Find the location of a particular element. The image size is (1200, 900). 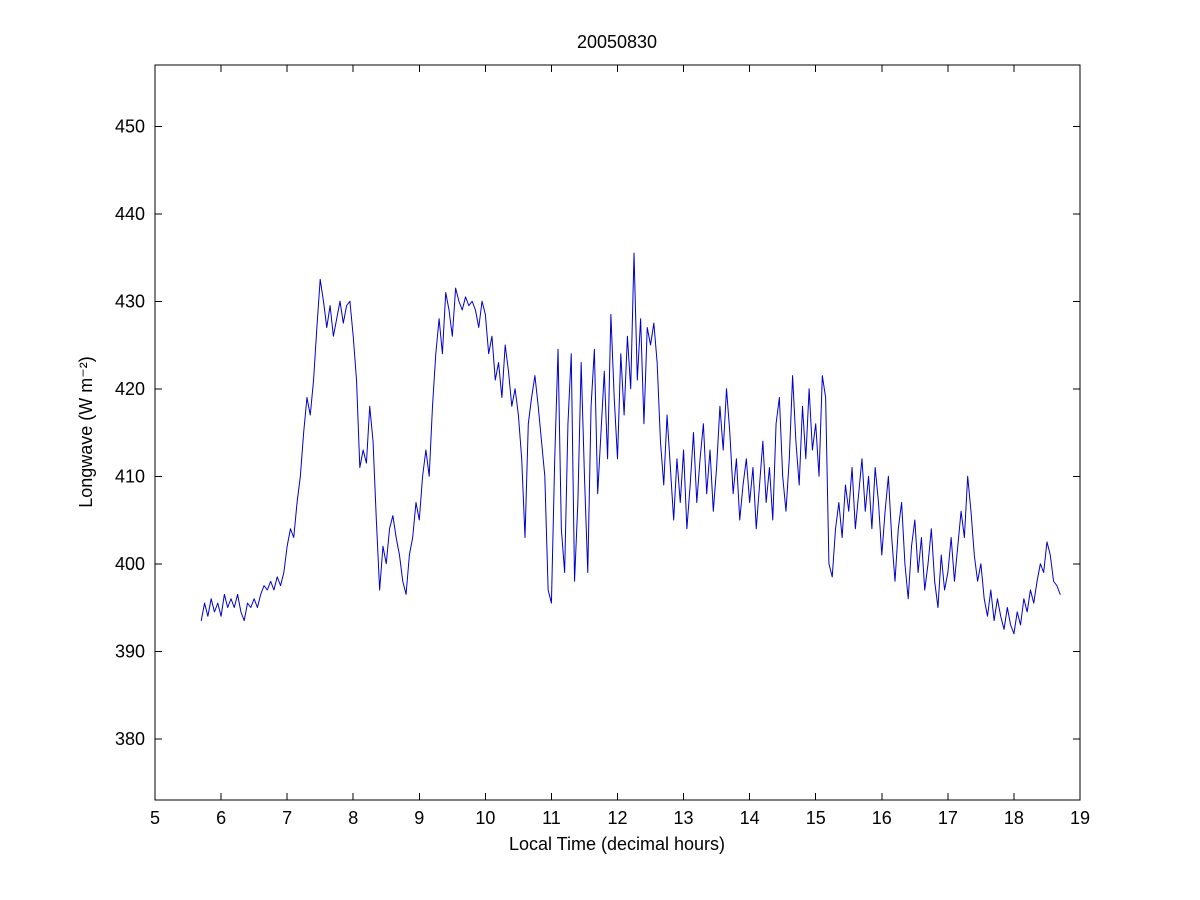

x-tick-label: 8 is located at coordinates (353, 818).